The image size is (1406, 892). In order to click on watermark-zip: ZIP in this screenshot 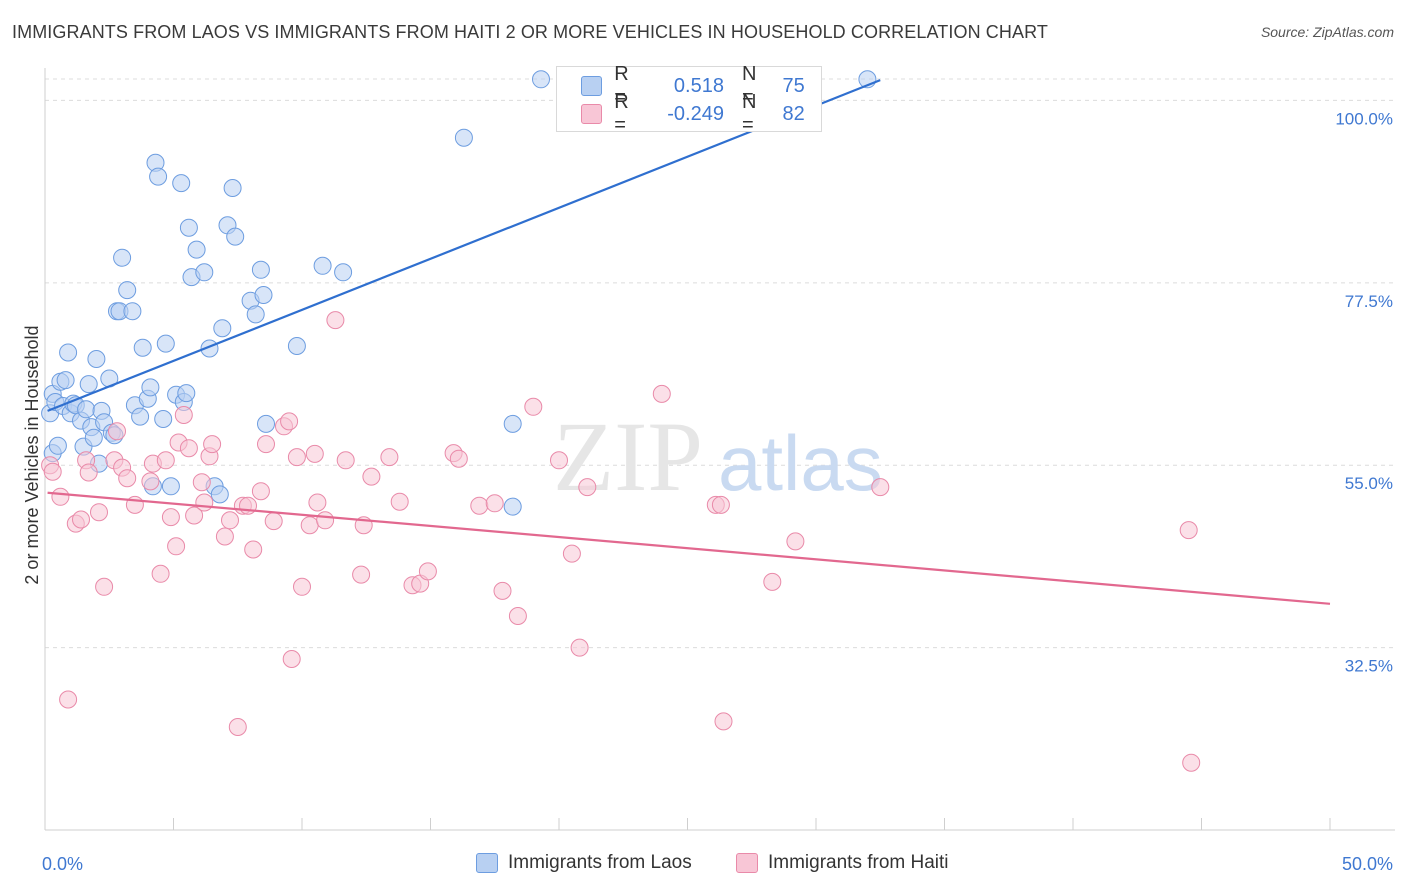, I will do `click(628, 456)`.